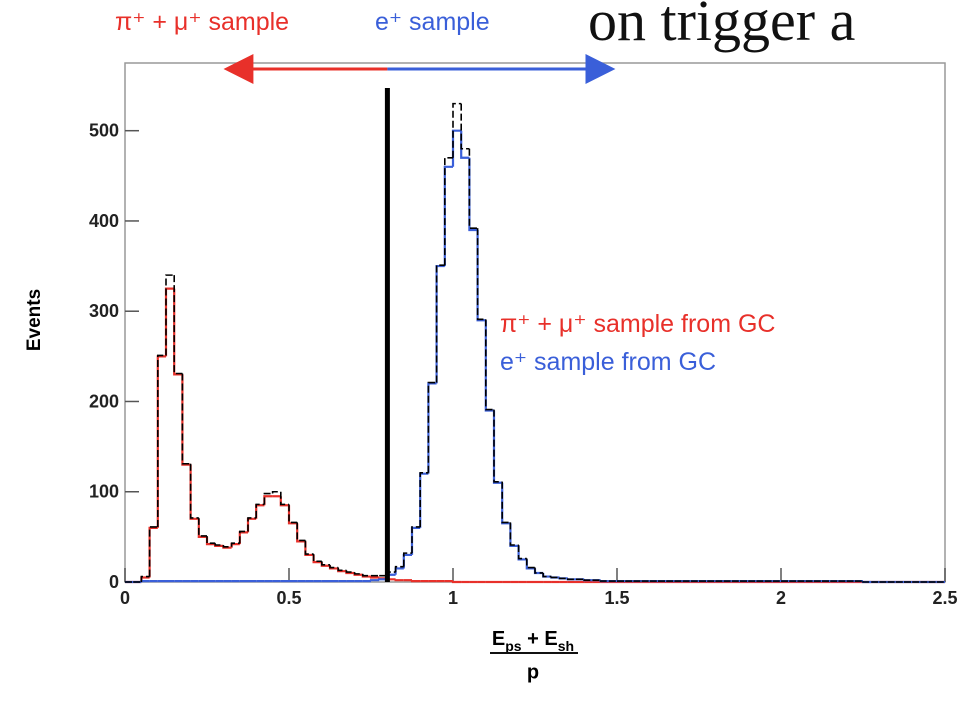 The height and width of the screenshot is (702, 974). What do you see at coordinates (104, 131) in the screenshot?
I see `y-tick-label: 500` at bounding box center [104, 131].